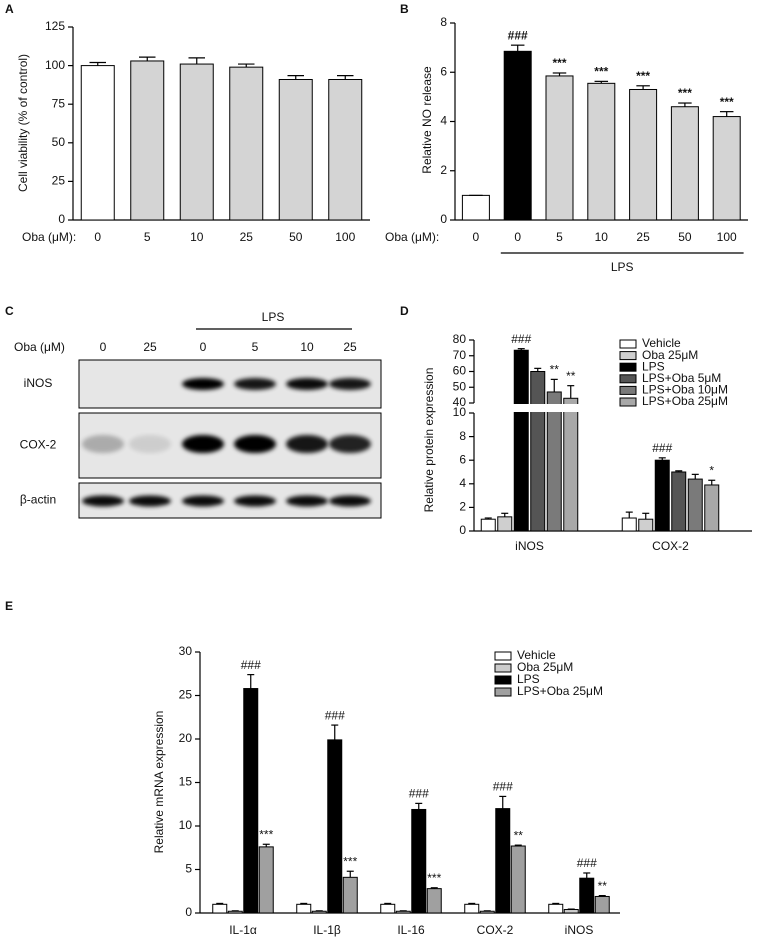  I want to click on legend-label: LPS+Oba 10μM, so click(685, 390).